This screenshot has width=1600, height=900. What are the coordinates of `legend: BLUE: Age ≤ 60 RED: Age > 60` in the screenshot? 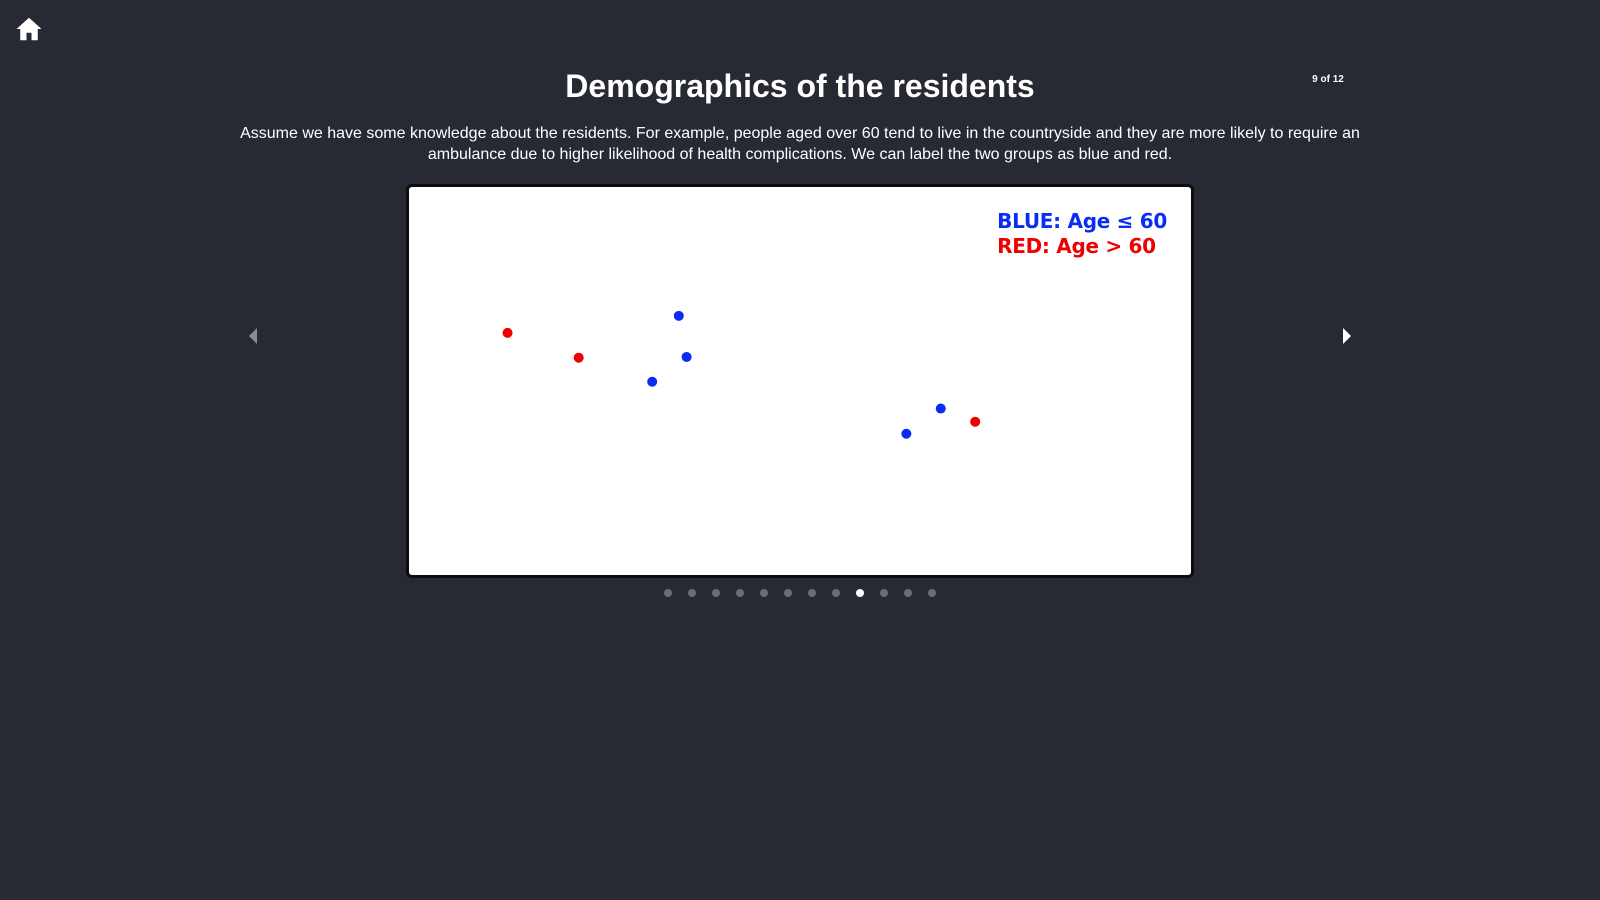 It's located at (1082, 234).